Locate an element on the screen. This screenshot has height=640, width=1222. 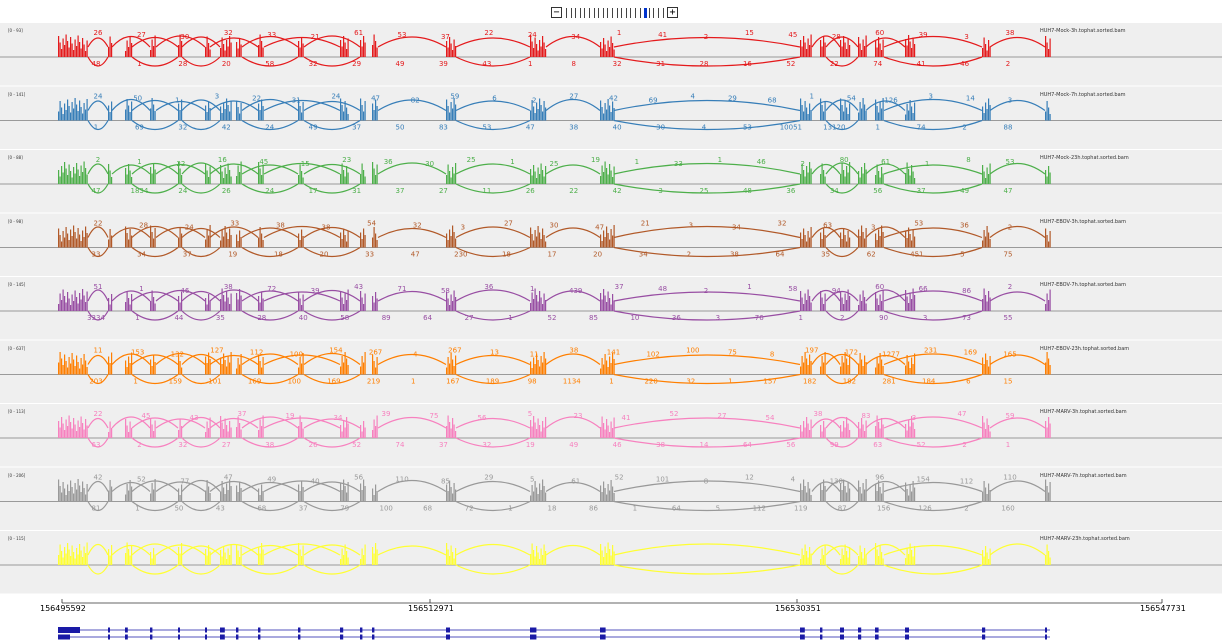
zoom-in-button: + is located at coordinates (672, 12).